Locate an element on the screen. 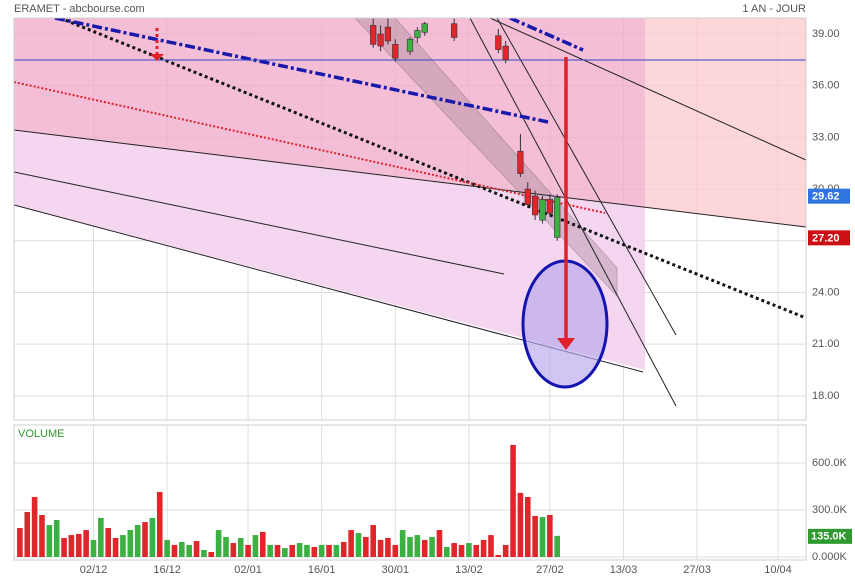 The width and height of the screenshot is (855, 580). y-tick-label: 21.00 is located at coordinates (826, 344).